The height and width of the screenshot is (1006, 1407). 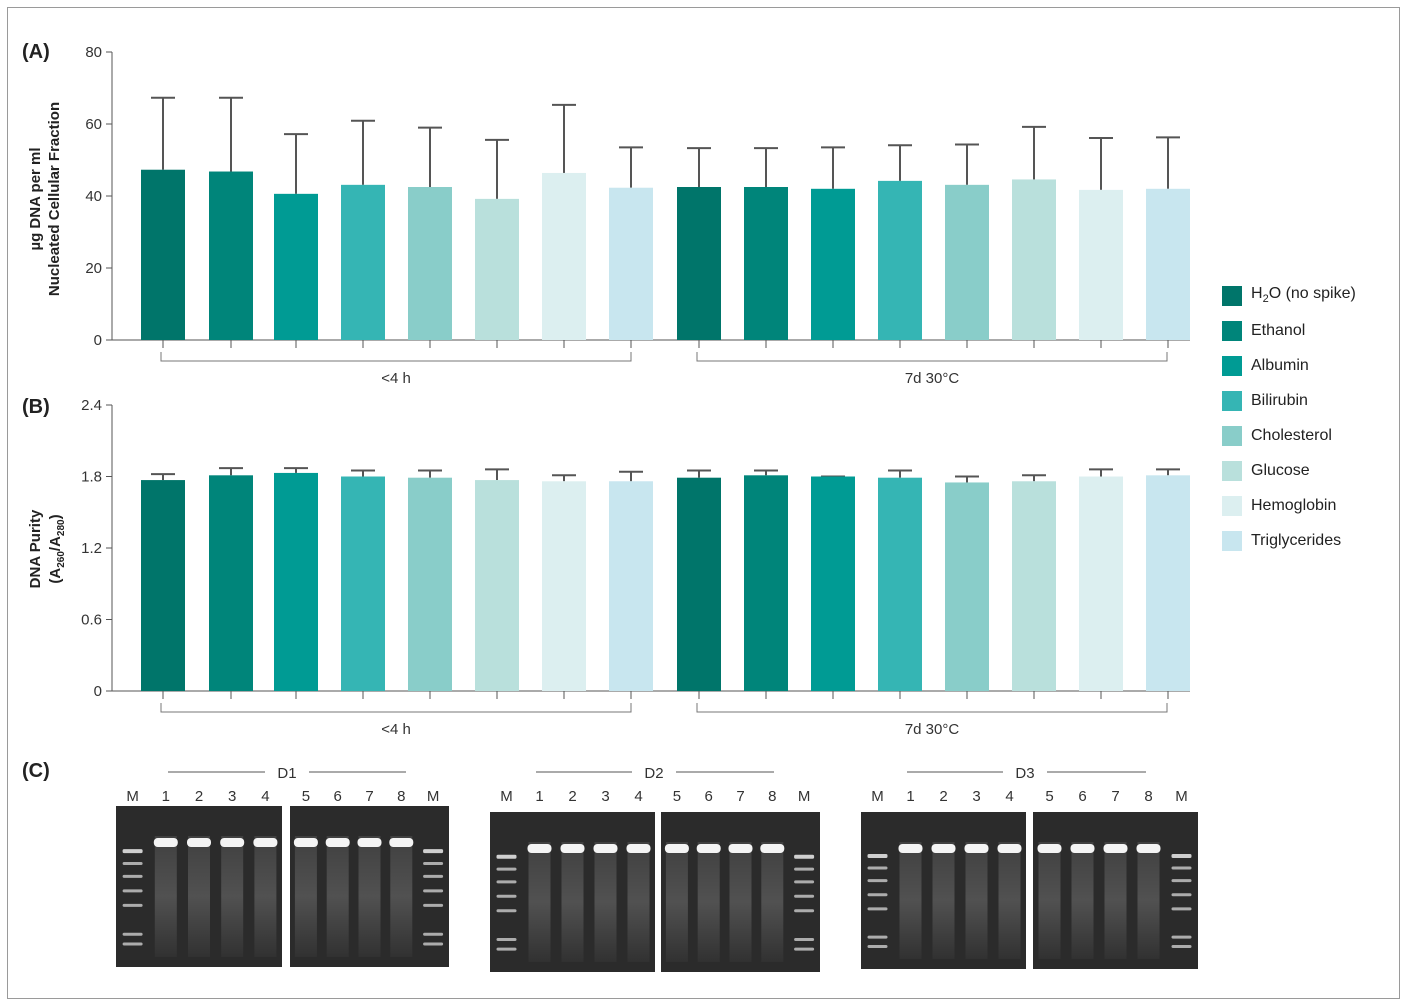 What do you see at coordinates (1303, 295) in the screenshot?
I see `legend-label-h2o: H2O (no spike)` at bounding box center [1303, 295].